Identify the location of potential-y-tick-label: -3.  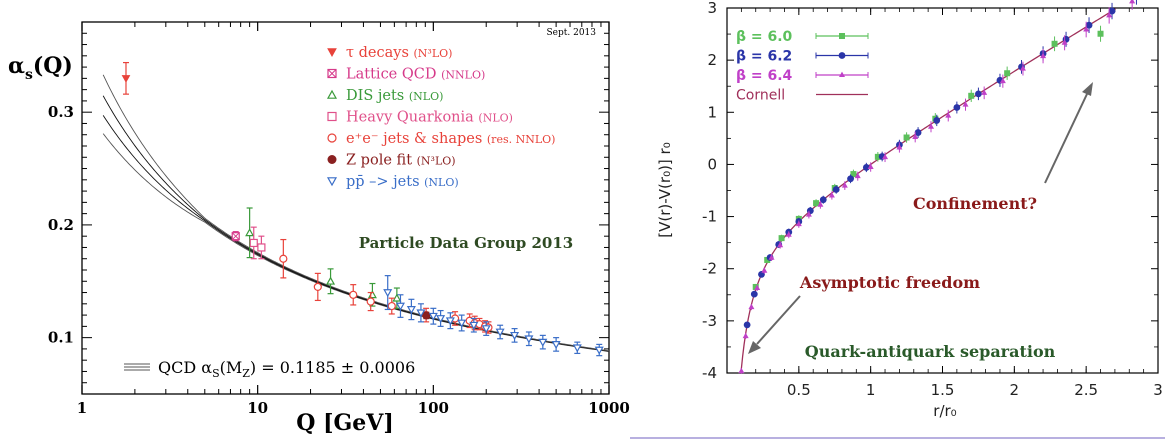
(709, 321).